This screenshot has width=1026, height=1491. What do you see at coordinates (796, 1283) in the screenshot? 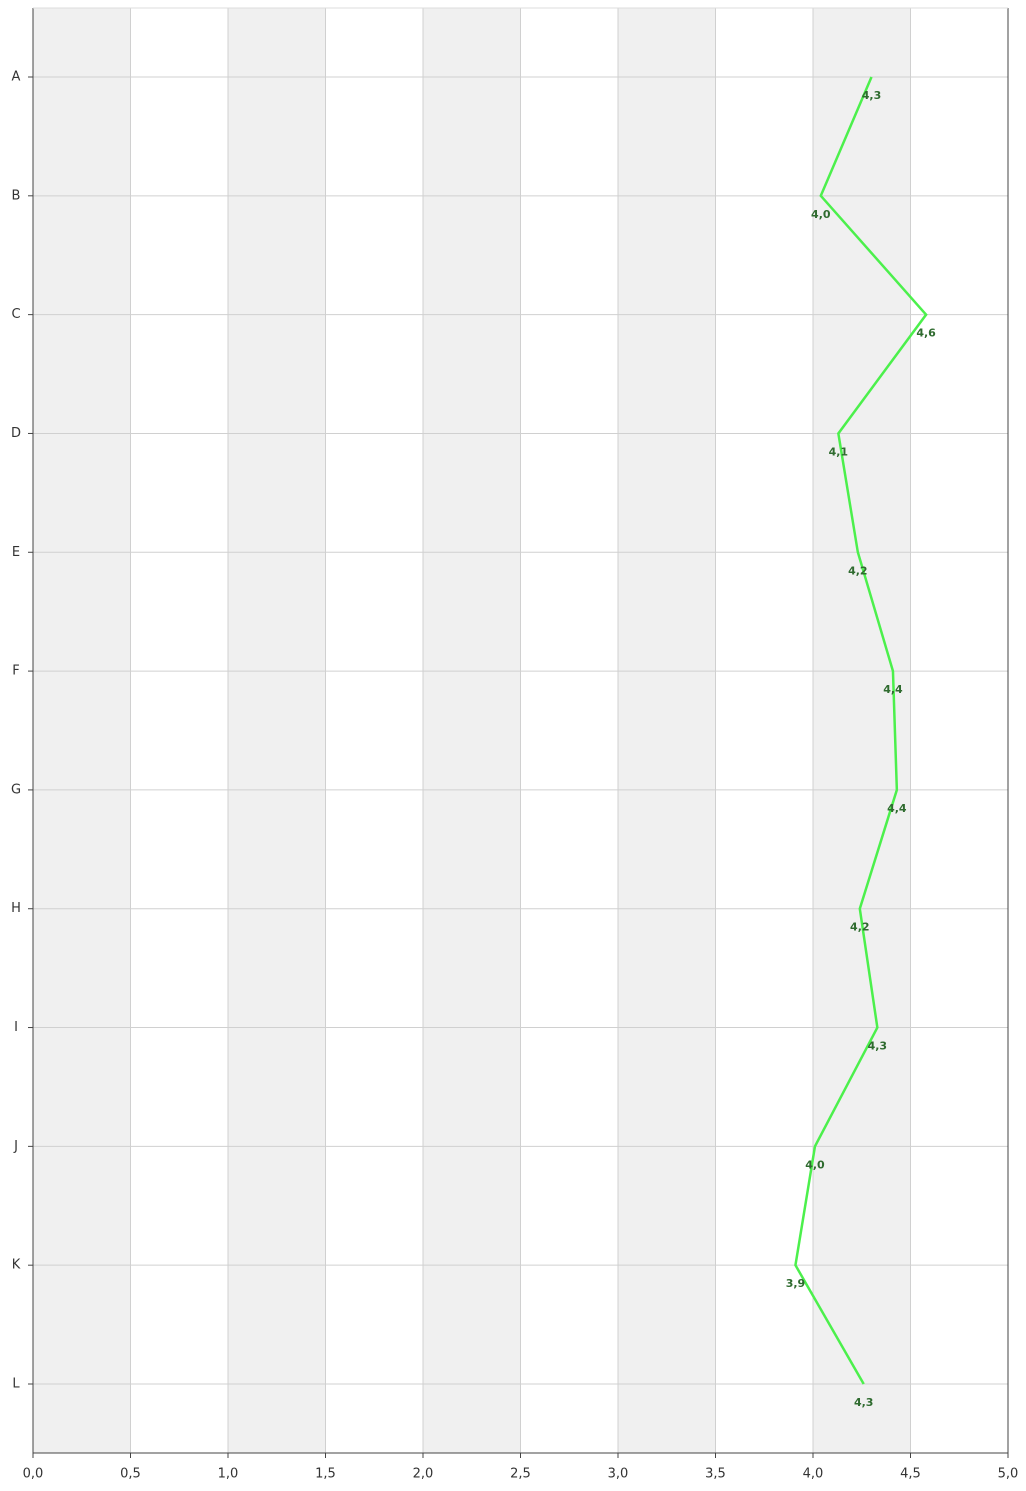
I see `data-label: 3,9` at bounding box center [796, 1283].